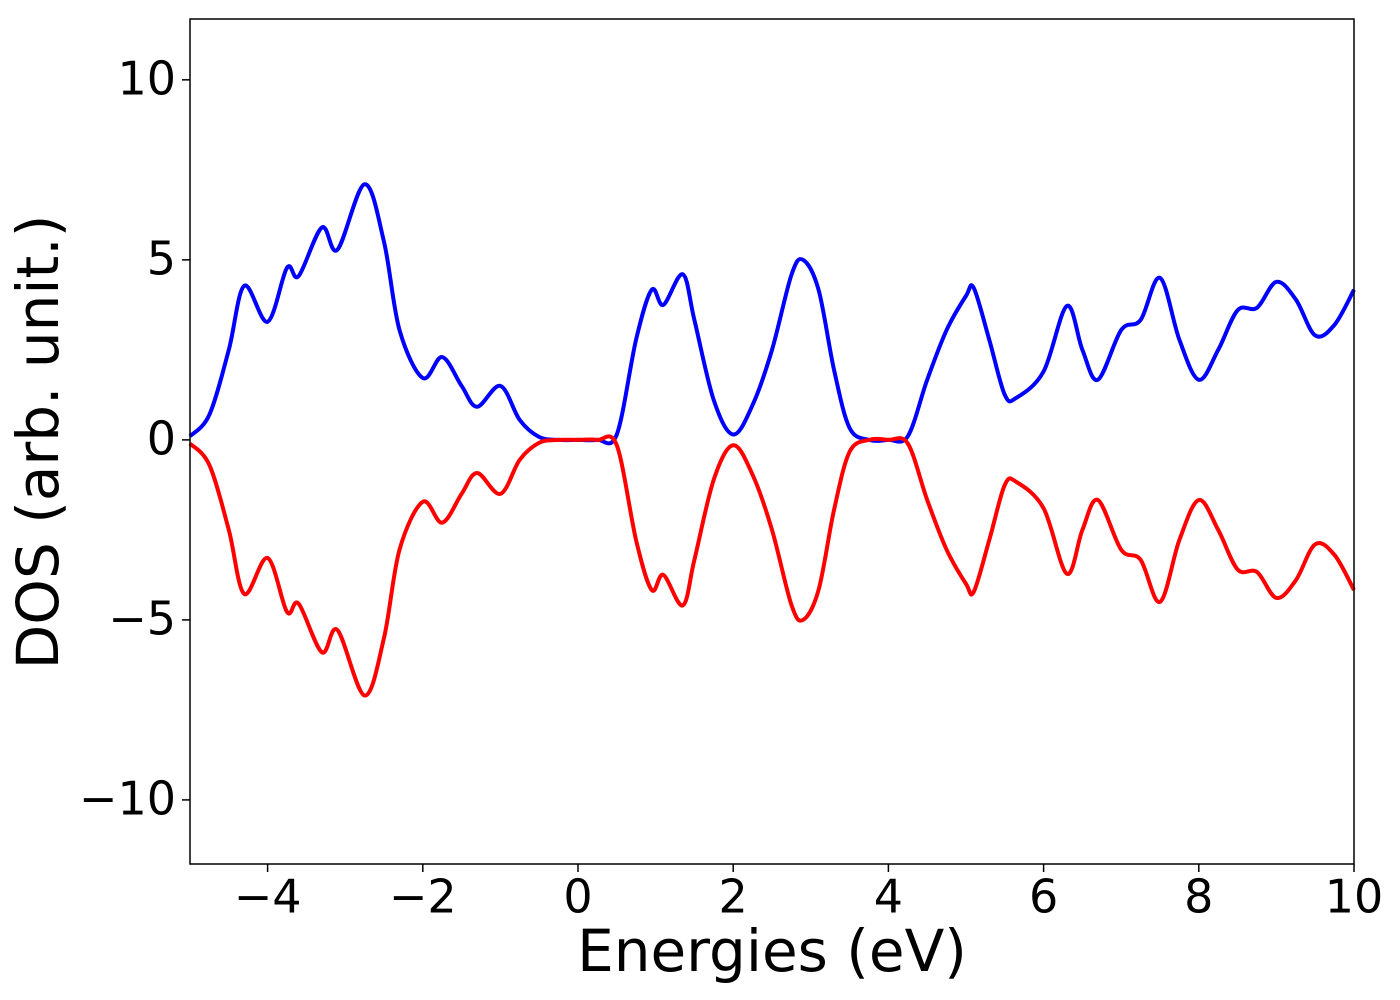  What do you see at coordinates (146, 78) in the screenshot?
I see `y-tick-label: 10` at bounding box center [146, 78].